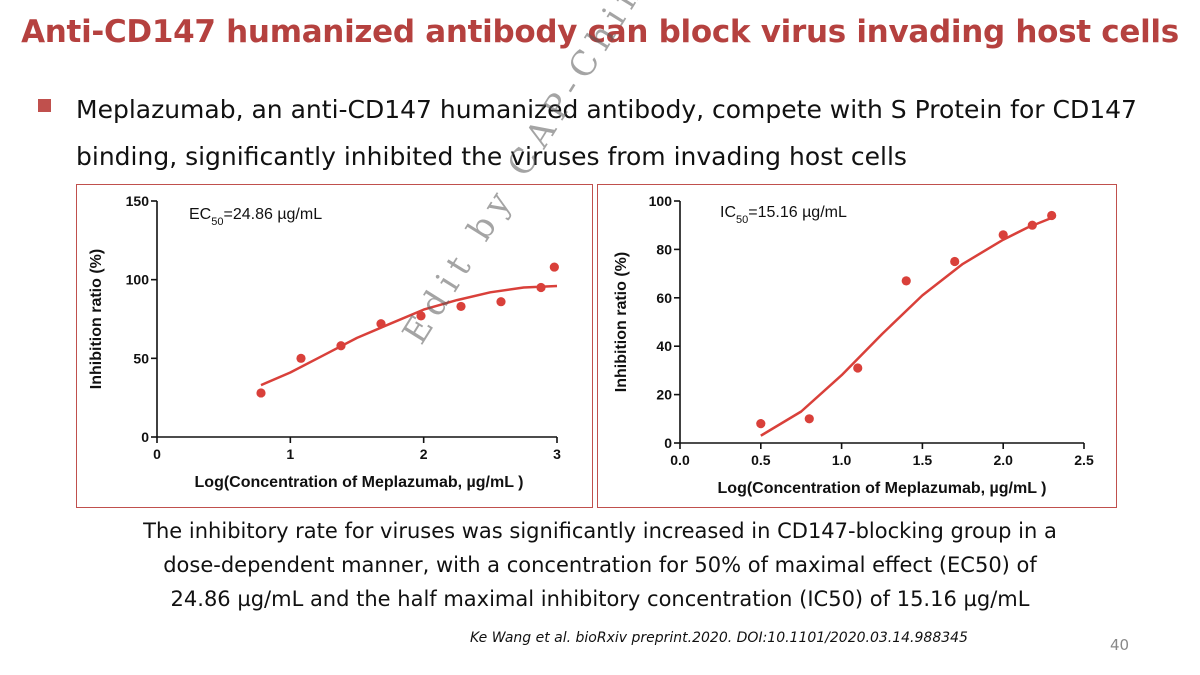  I want to click on x-tick-label: 0.0, so click(680, 460).